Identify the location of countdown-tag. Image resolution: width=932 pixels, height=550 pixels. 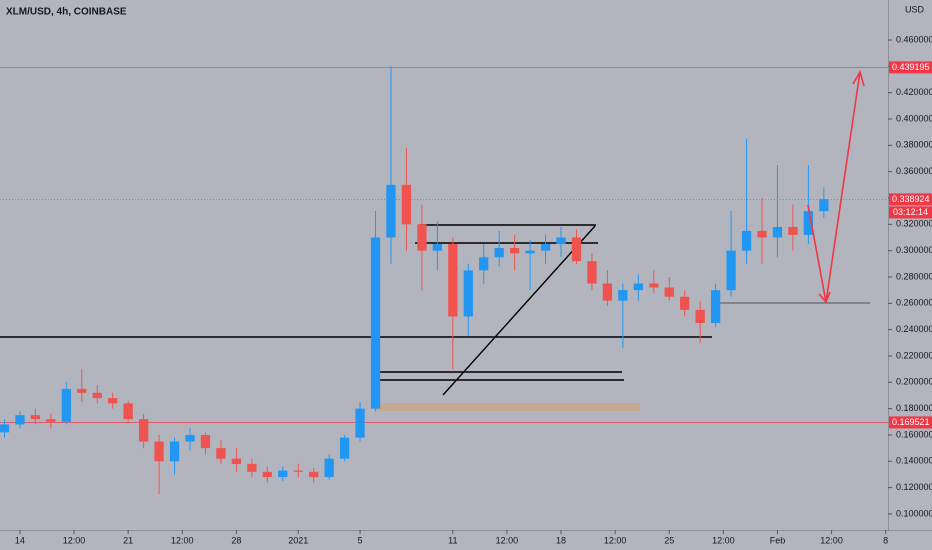
(910, 212).